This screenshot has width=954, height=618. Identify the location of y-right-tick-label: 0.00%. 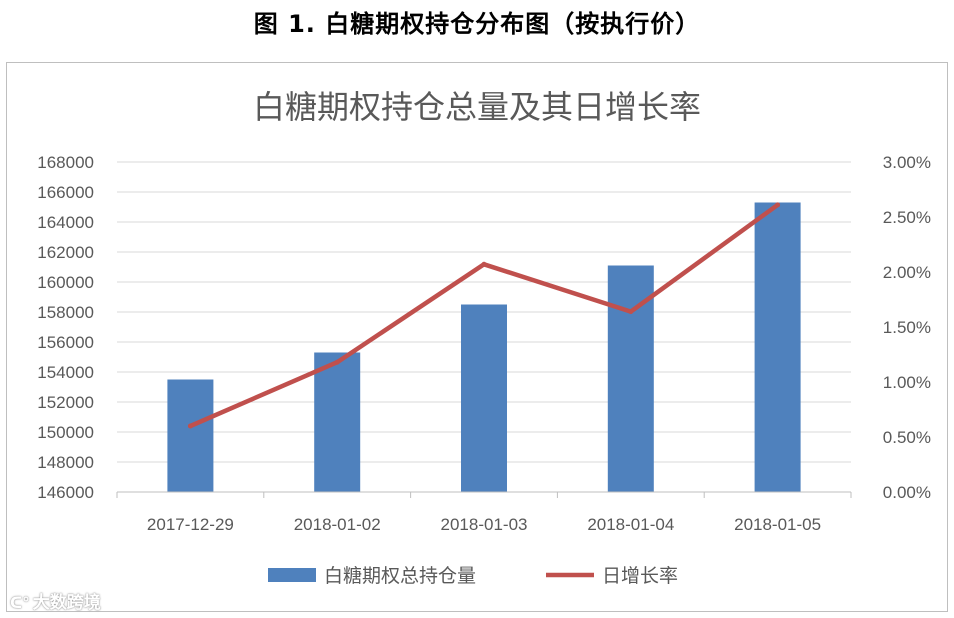
(907, 492).